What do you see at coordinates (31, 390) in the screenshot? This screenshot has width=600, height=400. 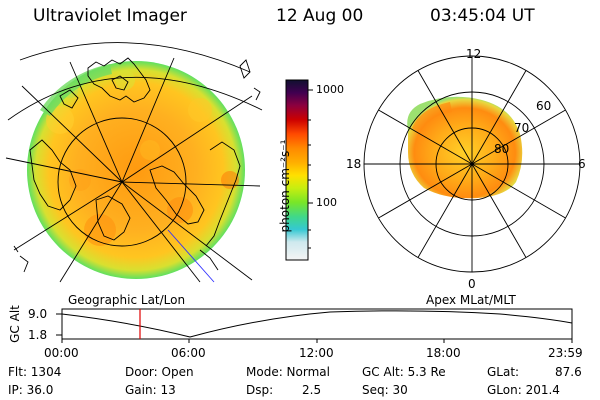 I see `status-ip: IP: 36.0` at bounding box center [31, 390].